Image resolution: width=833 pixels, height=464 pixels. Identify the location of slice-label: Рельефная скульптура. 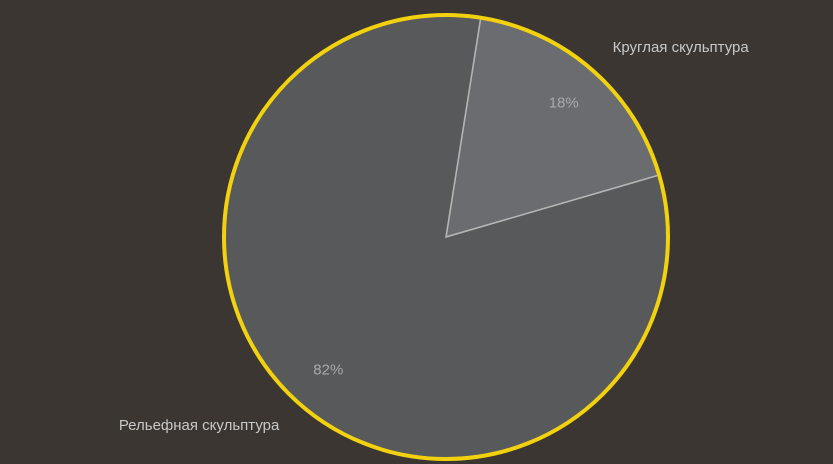
(199, 425).